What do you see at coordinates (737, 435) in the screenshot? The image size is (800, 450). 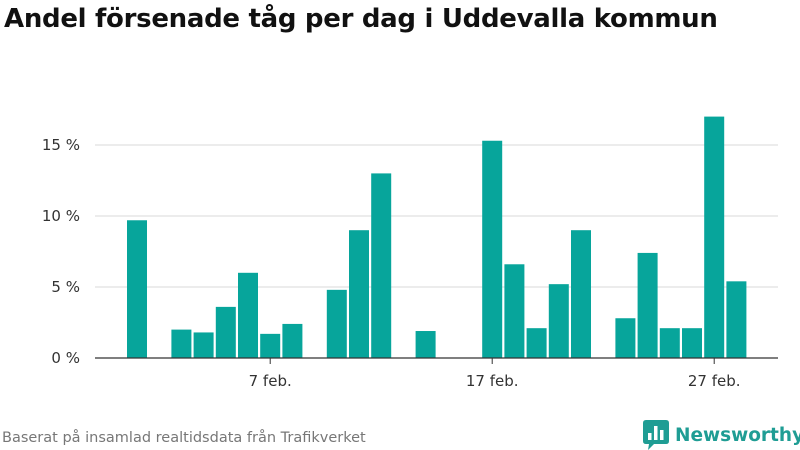 I see `brand-name: Newsworthy` at bounding box center [737, 435].